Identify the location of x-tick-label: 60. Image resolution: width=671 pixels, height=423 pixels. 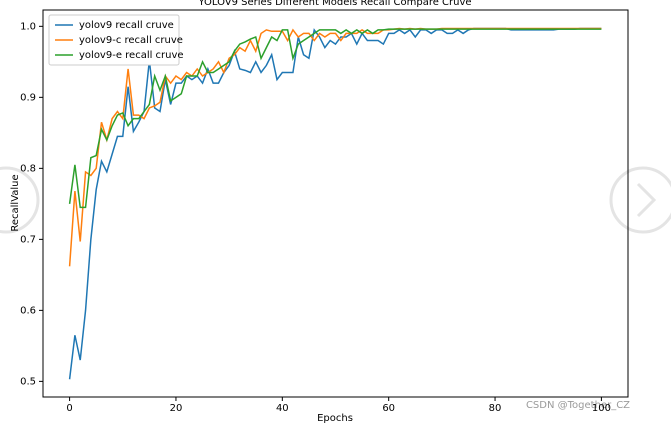
(388, 408).